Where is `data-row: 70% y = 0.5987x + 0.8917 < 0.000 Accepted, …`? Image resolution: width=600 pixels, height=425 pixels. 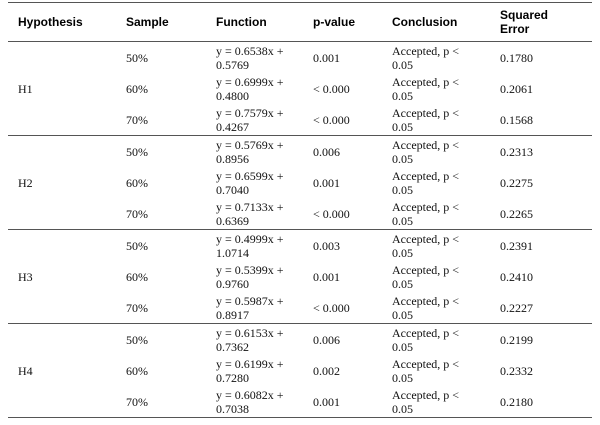 data-row: 70% y = 0.5987x + 0.8917 < 0.000 Accepted, … is located at coordinates (300, 308).